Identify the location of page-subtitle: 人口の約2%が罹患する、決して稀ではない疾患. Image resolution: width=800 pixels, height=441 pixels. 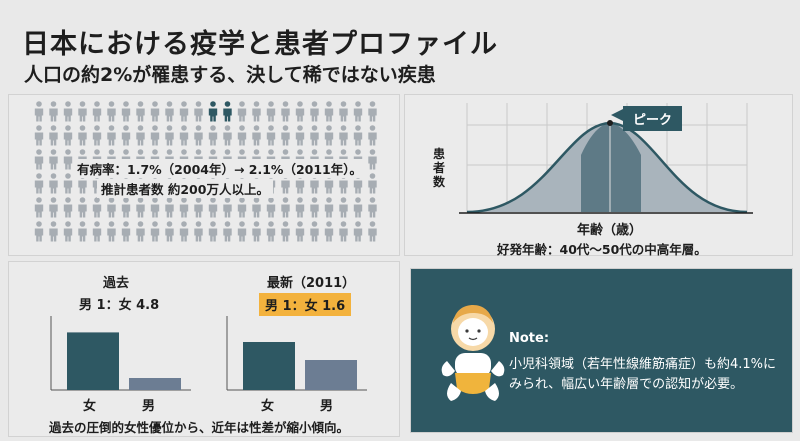
(230, 75).